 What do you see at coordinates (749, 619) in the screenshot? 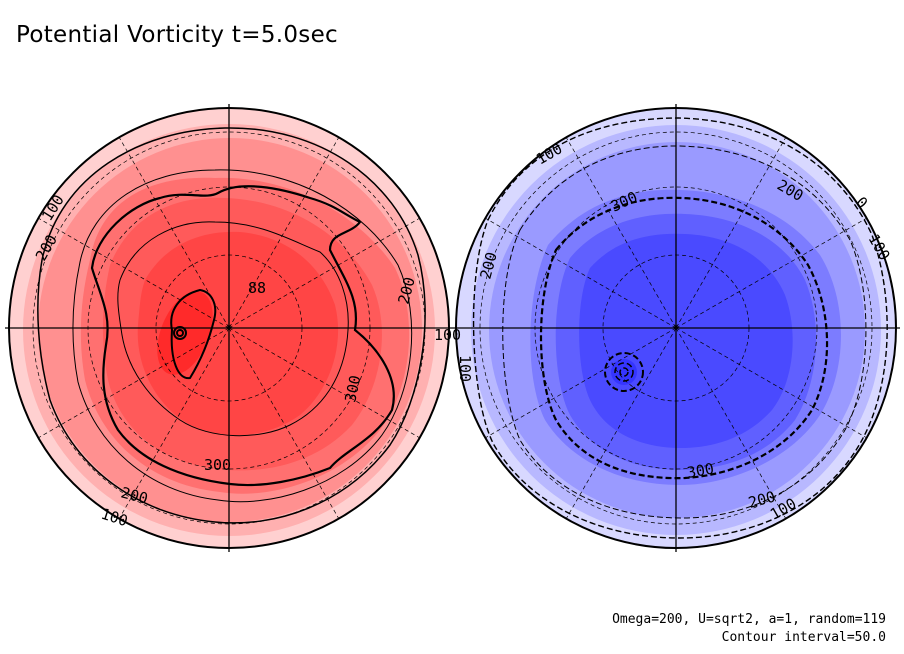
I see `parameters-text: Omega=200, U=sqrt2, a=1, random=119` at bounding box center [749, 619].